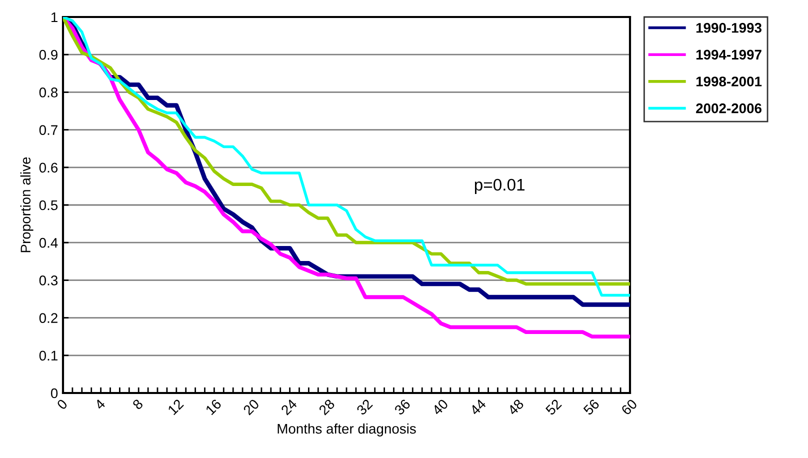  What do you see at coordinates (54, 393) in the screenshot?
I see `y-tick-label: 0` at bounding box center [54, 393].